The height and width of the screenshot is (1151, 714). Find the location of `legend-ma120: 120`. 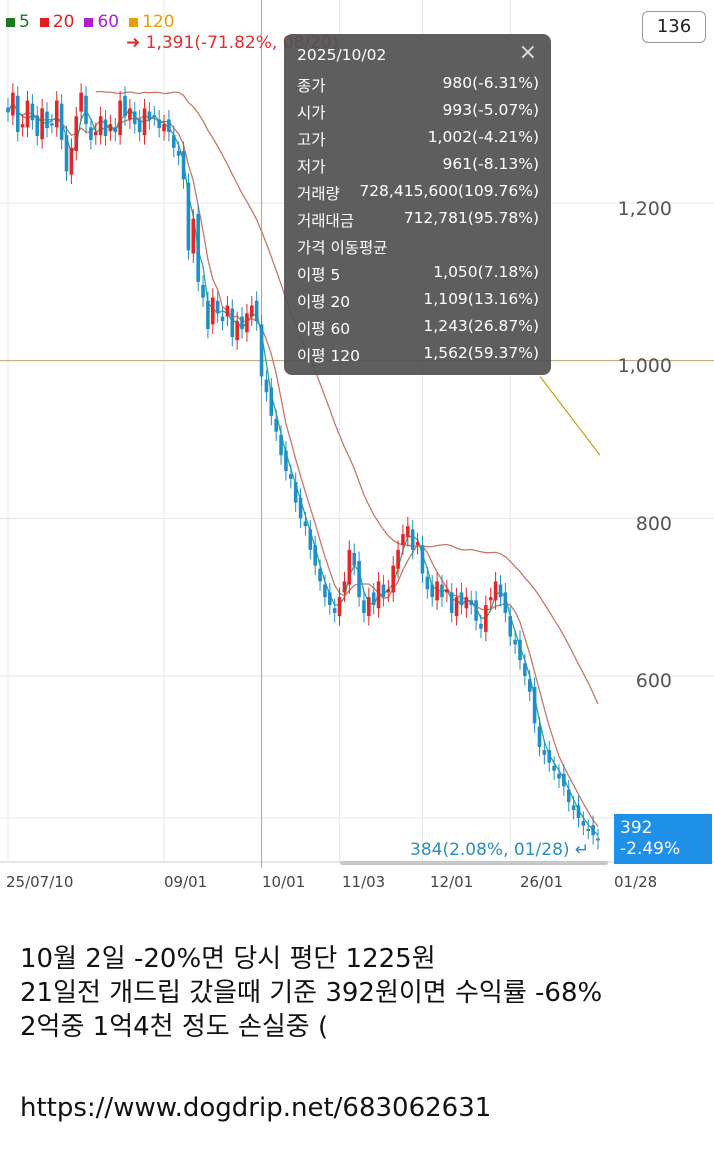

legend-ma120: 120 is located at coordinates (152, 22).